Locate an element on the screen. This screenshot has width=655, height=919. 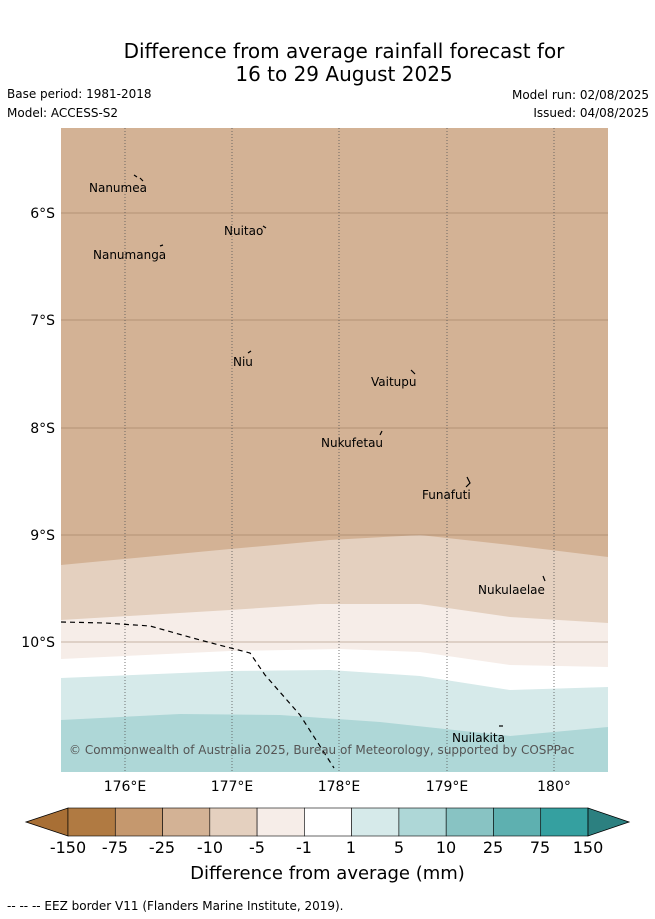
place-funafuti: Funafuti is located at coordinates (446, 495).